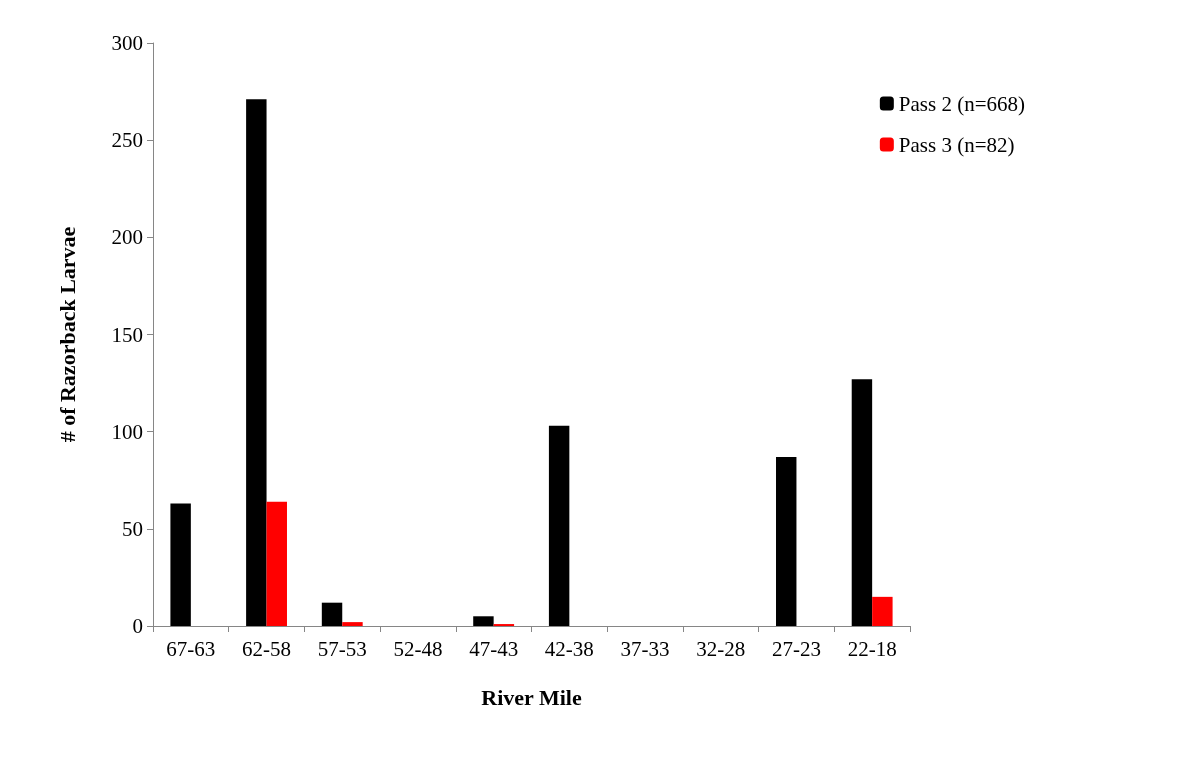 This screenshot has height=757, width=1178. Describe the element at coordinates (127, 237) in the screenshot. I see `y-tick-label: 200` at that location.